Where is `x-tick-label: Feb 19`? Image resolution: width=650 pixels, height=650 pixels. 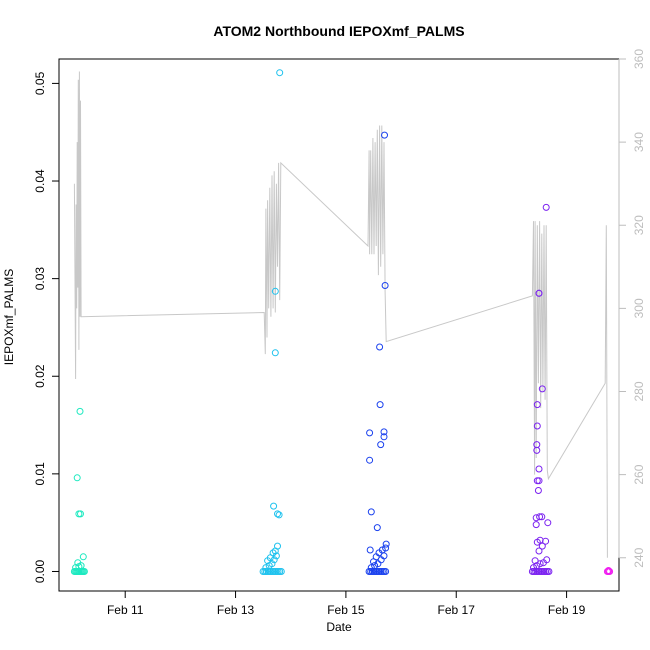 x-tick-label: Feb 19 is located at coordinates (567, 610).